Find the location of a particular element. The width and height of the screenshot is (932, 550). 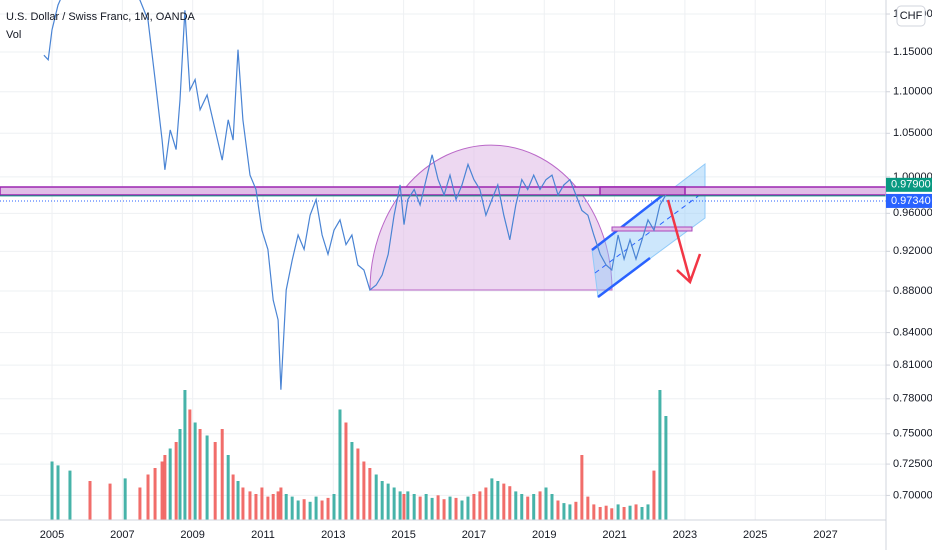

currency-button is located at coordinates (911, 16).